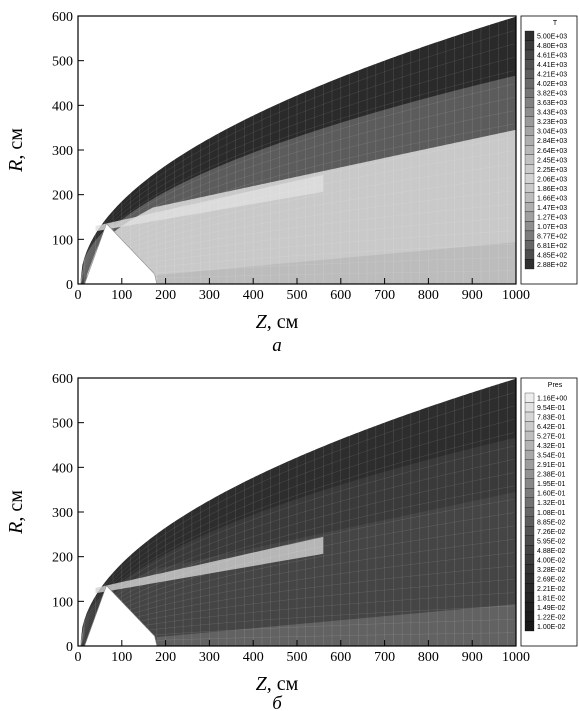 This screenshot has height=711, width=579. I want to click on legend-level-label: 1.49E-02, so click(551, 608).